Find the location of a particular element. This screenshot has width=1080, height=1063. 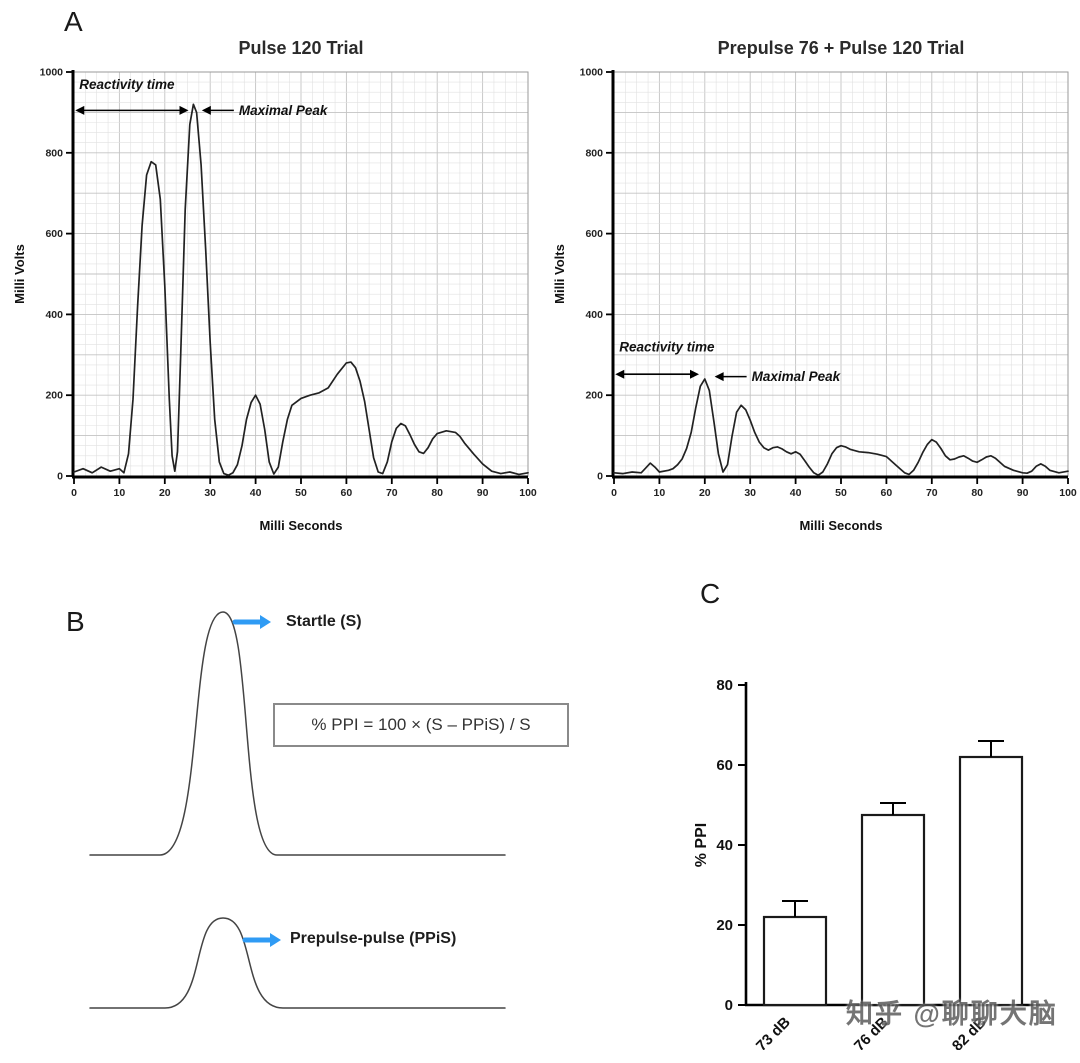

pulse-120-chart-title: Pulse 120 Trial is located at coordinates (301, 48).